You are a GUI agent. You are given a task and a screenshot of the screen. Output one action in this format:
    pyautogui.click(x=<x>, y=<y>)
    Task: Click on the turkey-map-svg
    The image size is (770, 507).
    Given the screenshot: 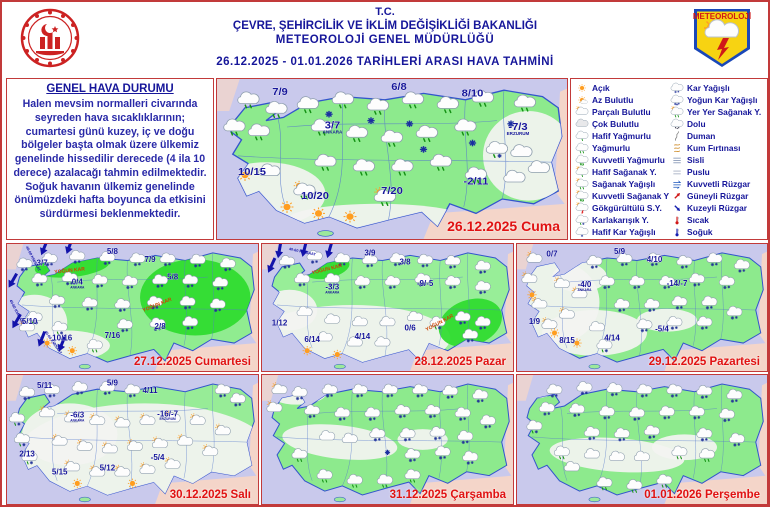 What is the action you would take?
    pyautogui.click(x=642, y=439)
    